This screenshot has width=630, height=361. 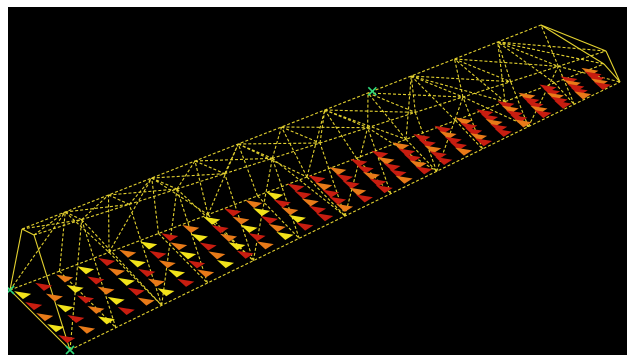 I want to click on far-end-post-front, so click(x=572, y=44).